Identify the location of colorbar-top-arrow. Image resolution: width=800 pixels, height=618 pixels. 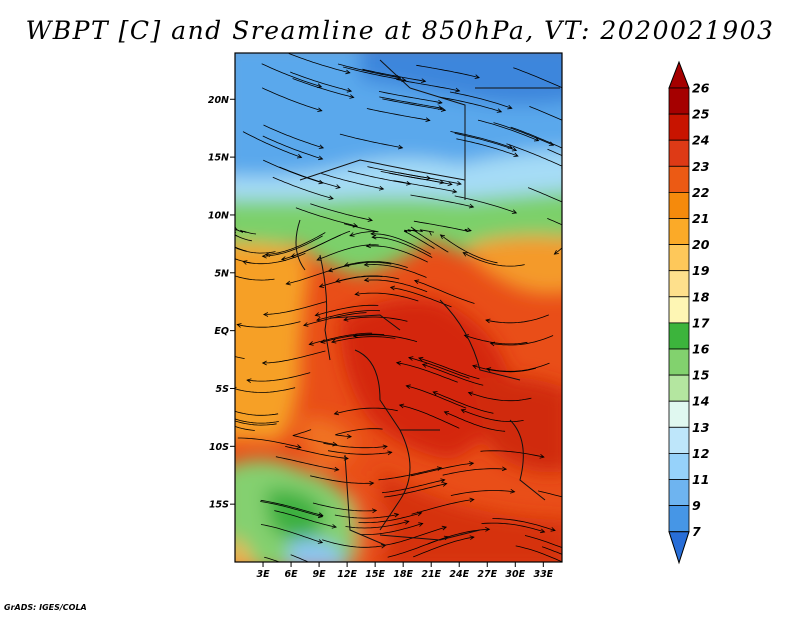
(679, 74).